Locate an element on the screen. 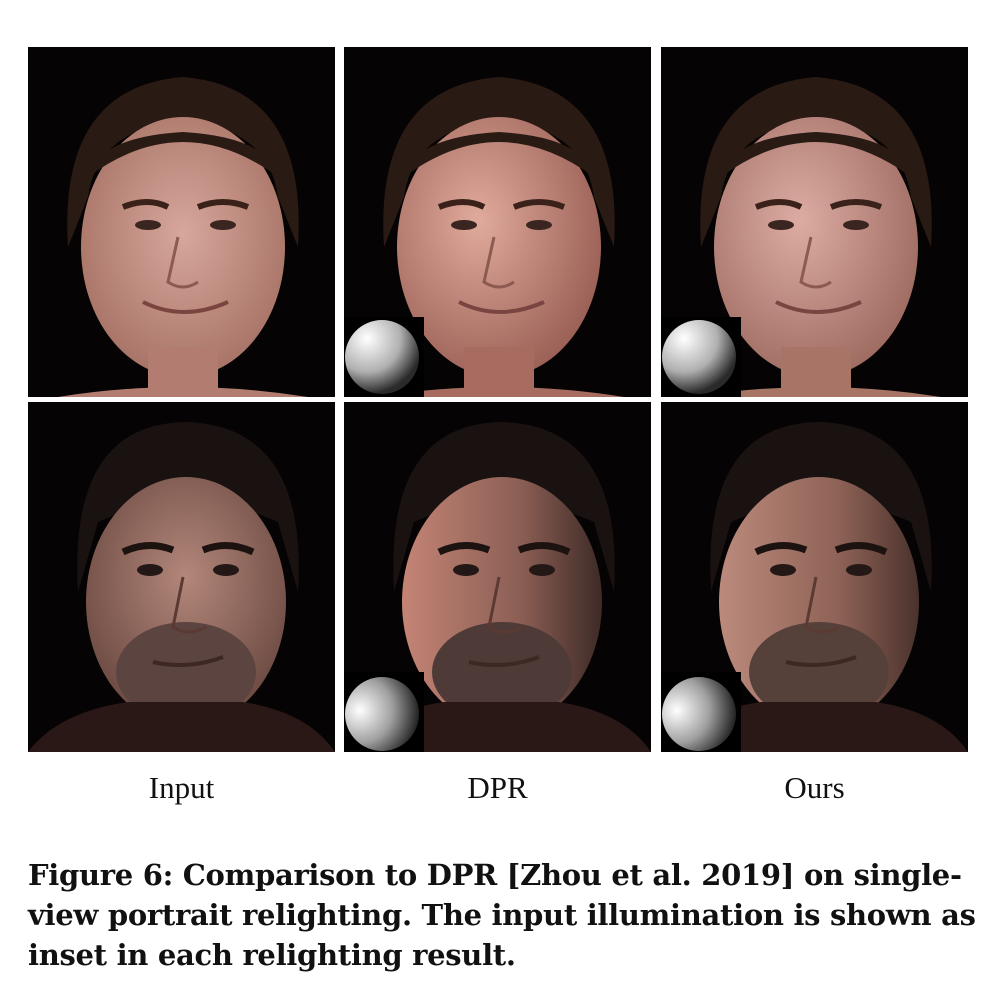  portrait-man-input is located at coordinates (181, 587).